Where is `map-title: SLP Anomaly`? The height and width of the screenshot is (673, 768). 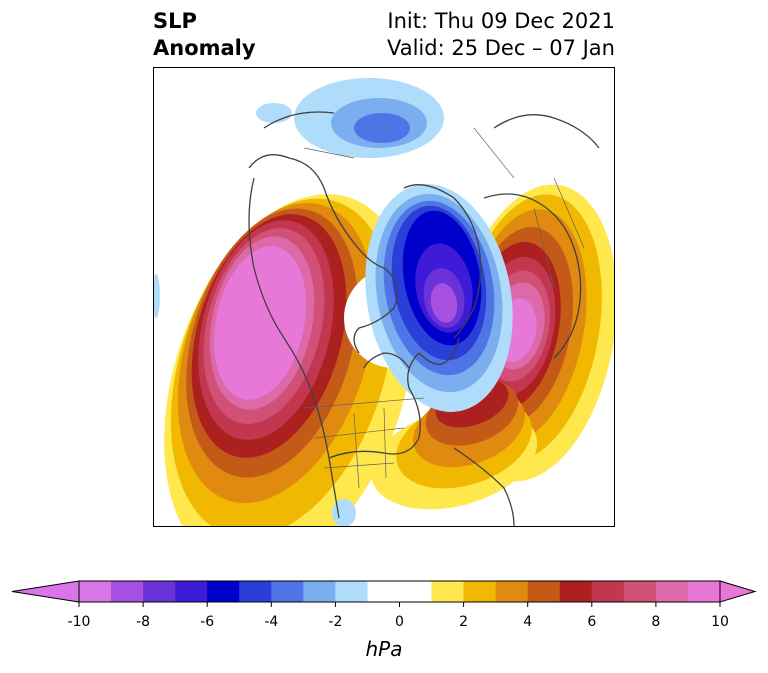
map-title: SLP Anomaly is located at coordinates (204, 35).